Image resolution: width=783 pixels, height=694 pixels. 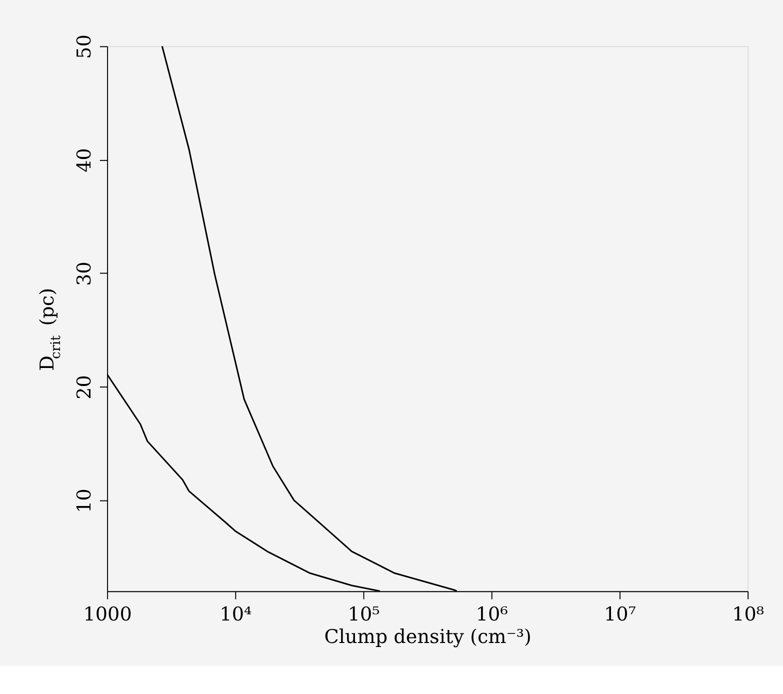 What do you see at coordinates (748, 614) in the screenshot?
I see `x-tick-label: 10⁸` at bounding box center [748, 614].